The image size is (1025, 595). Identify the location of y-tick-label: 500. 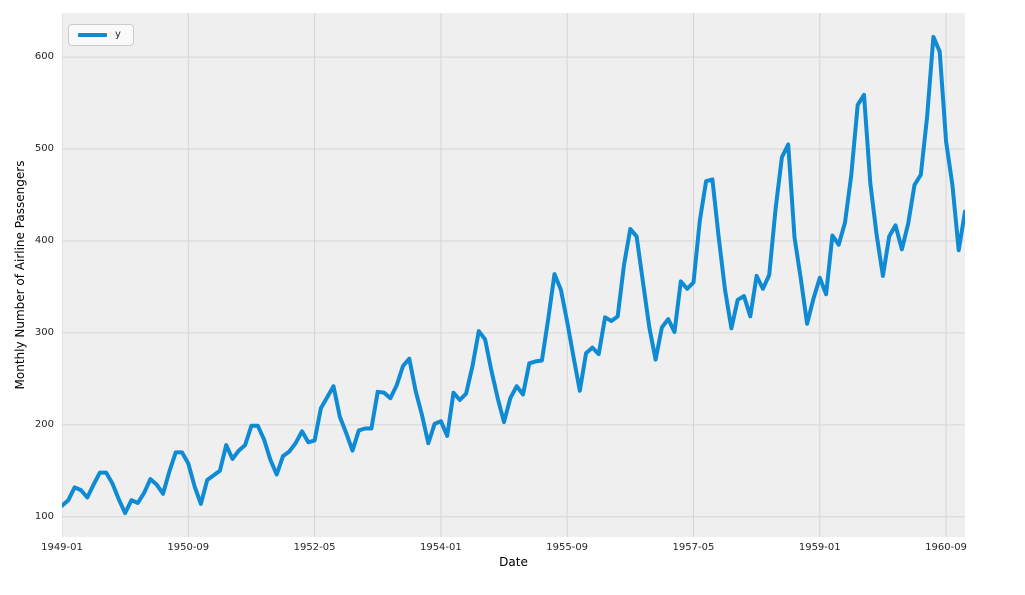
(44, 149).